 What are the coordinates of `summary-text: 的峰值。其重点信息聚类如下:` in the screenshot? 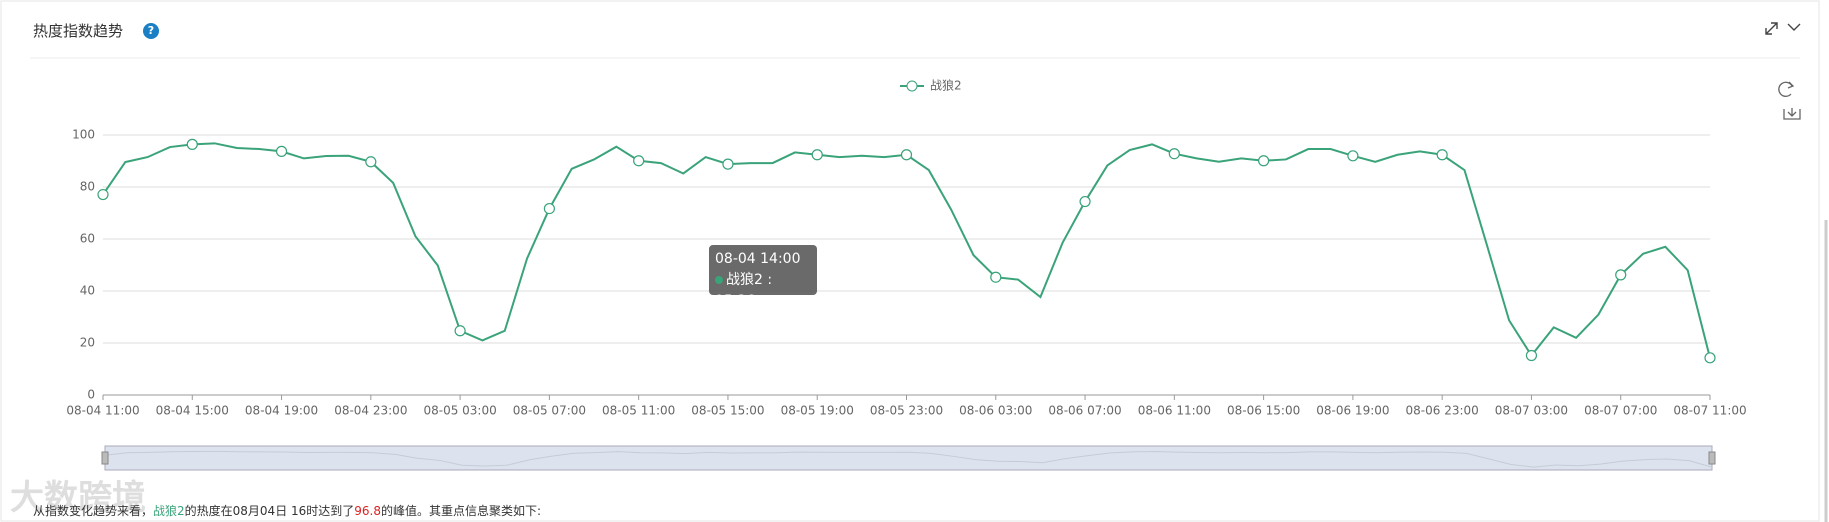 It's located at (461, 511).